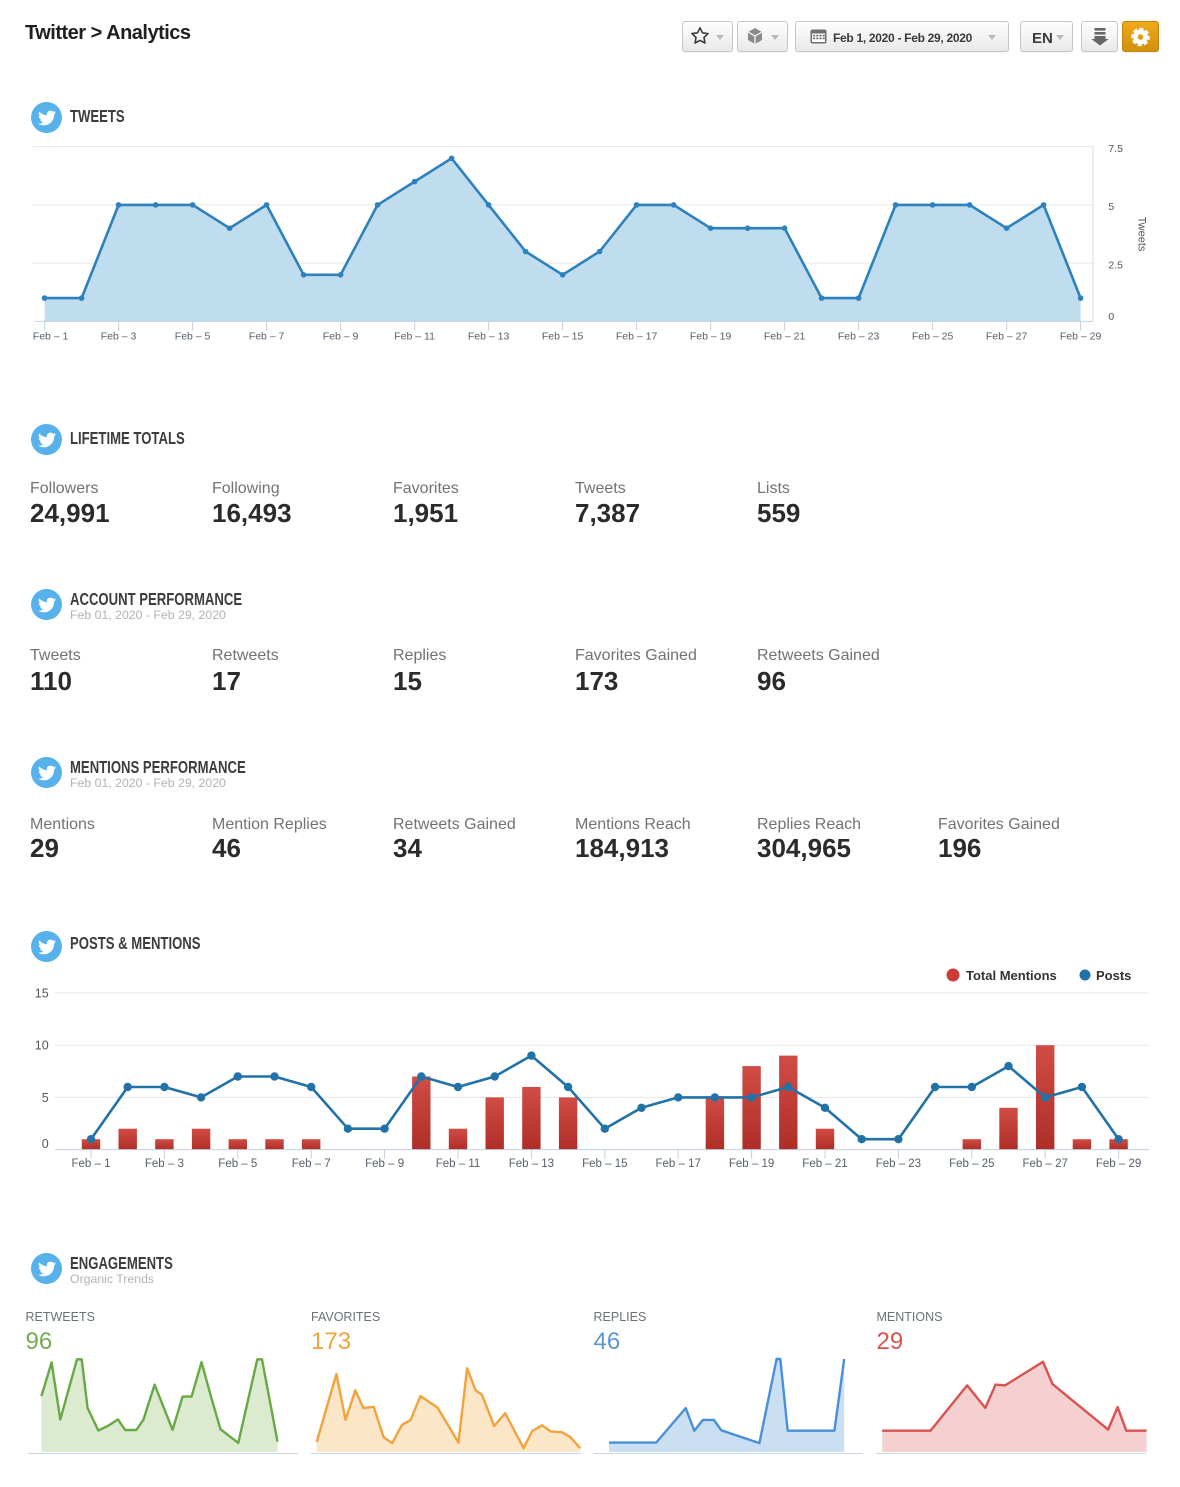 This screenshot has width=1180, height=1487. What do you see at coordinates (1011, 975) in the screenshot?
I see `svg-text: Total Mentions` at bounding box center [1011, 975].